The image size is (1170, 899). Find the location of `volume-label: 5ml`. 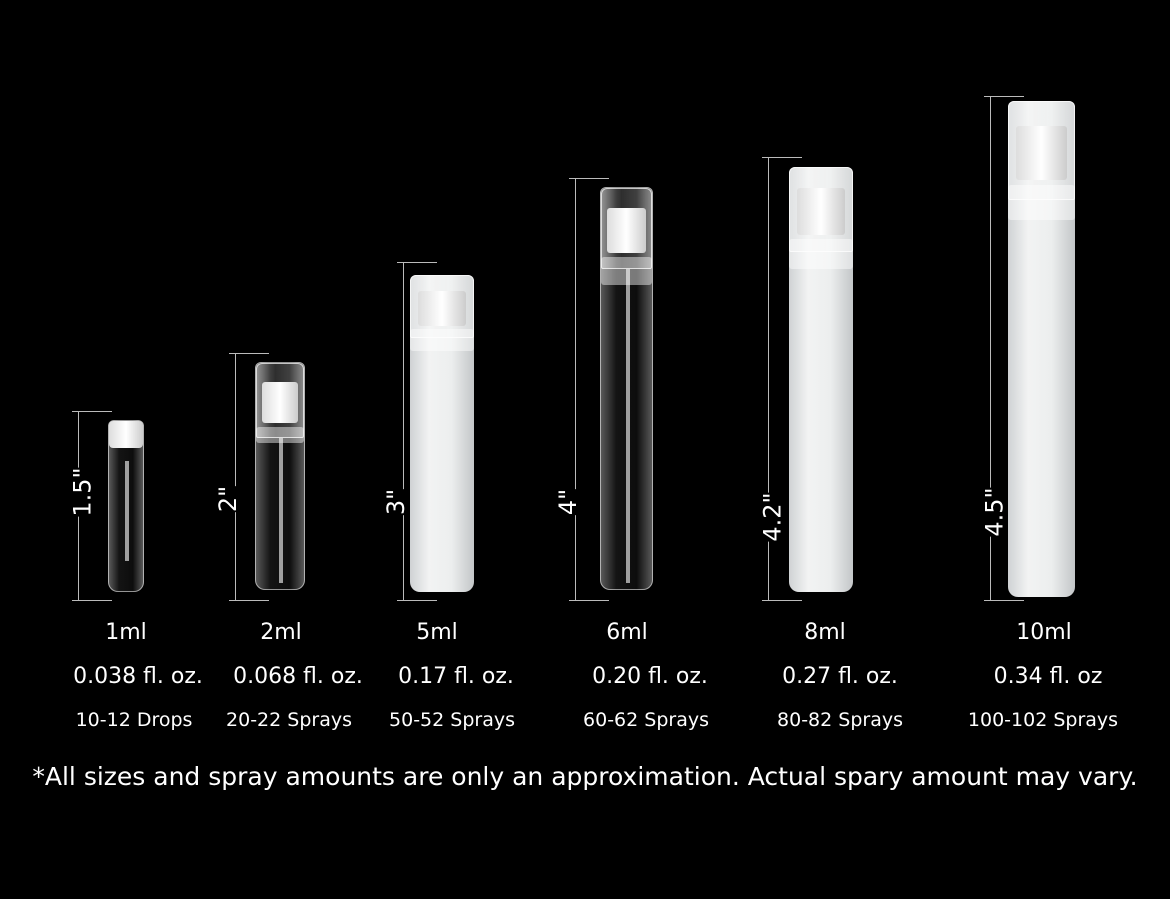

volume-label: 5ml is located at coordinates (437, 632).